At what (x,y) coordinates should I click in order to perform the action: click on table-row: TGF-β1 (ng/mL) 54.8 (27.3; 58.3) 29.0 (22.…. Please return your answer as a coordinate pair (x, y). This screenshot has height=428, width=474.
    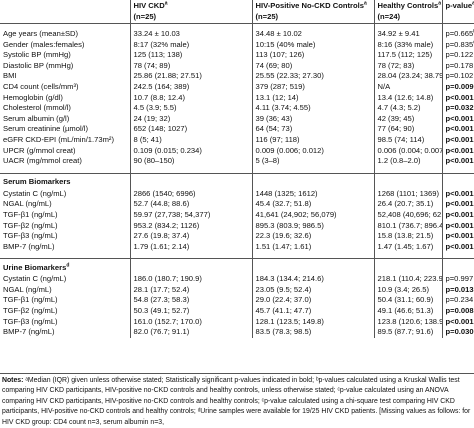
    Looking at the image, I should click on (237, 301).